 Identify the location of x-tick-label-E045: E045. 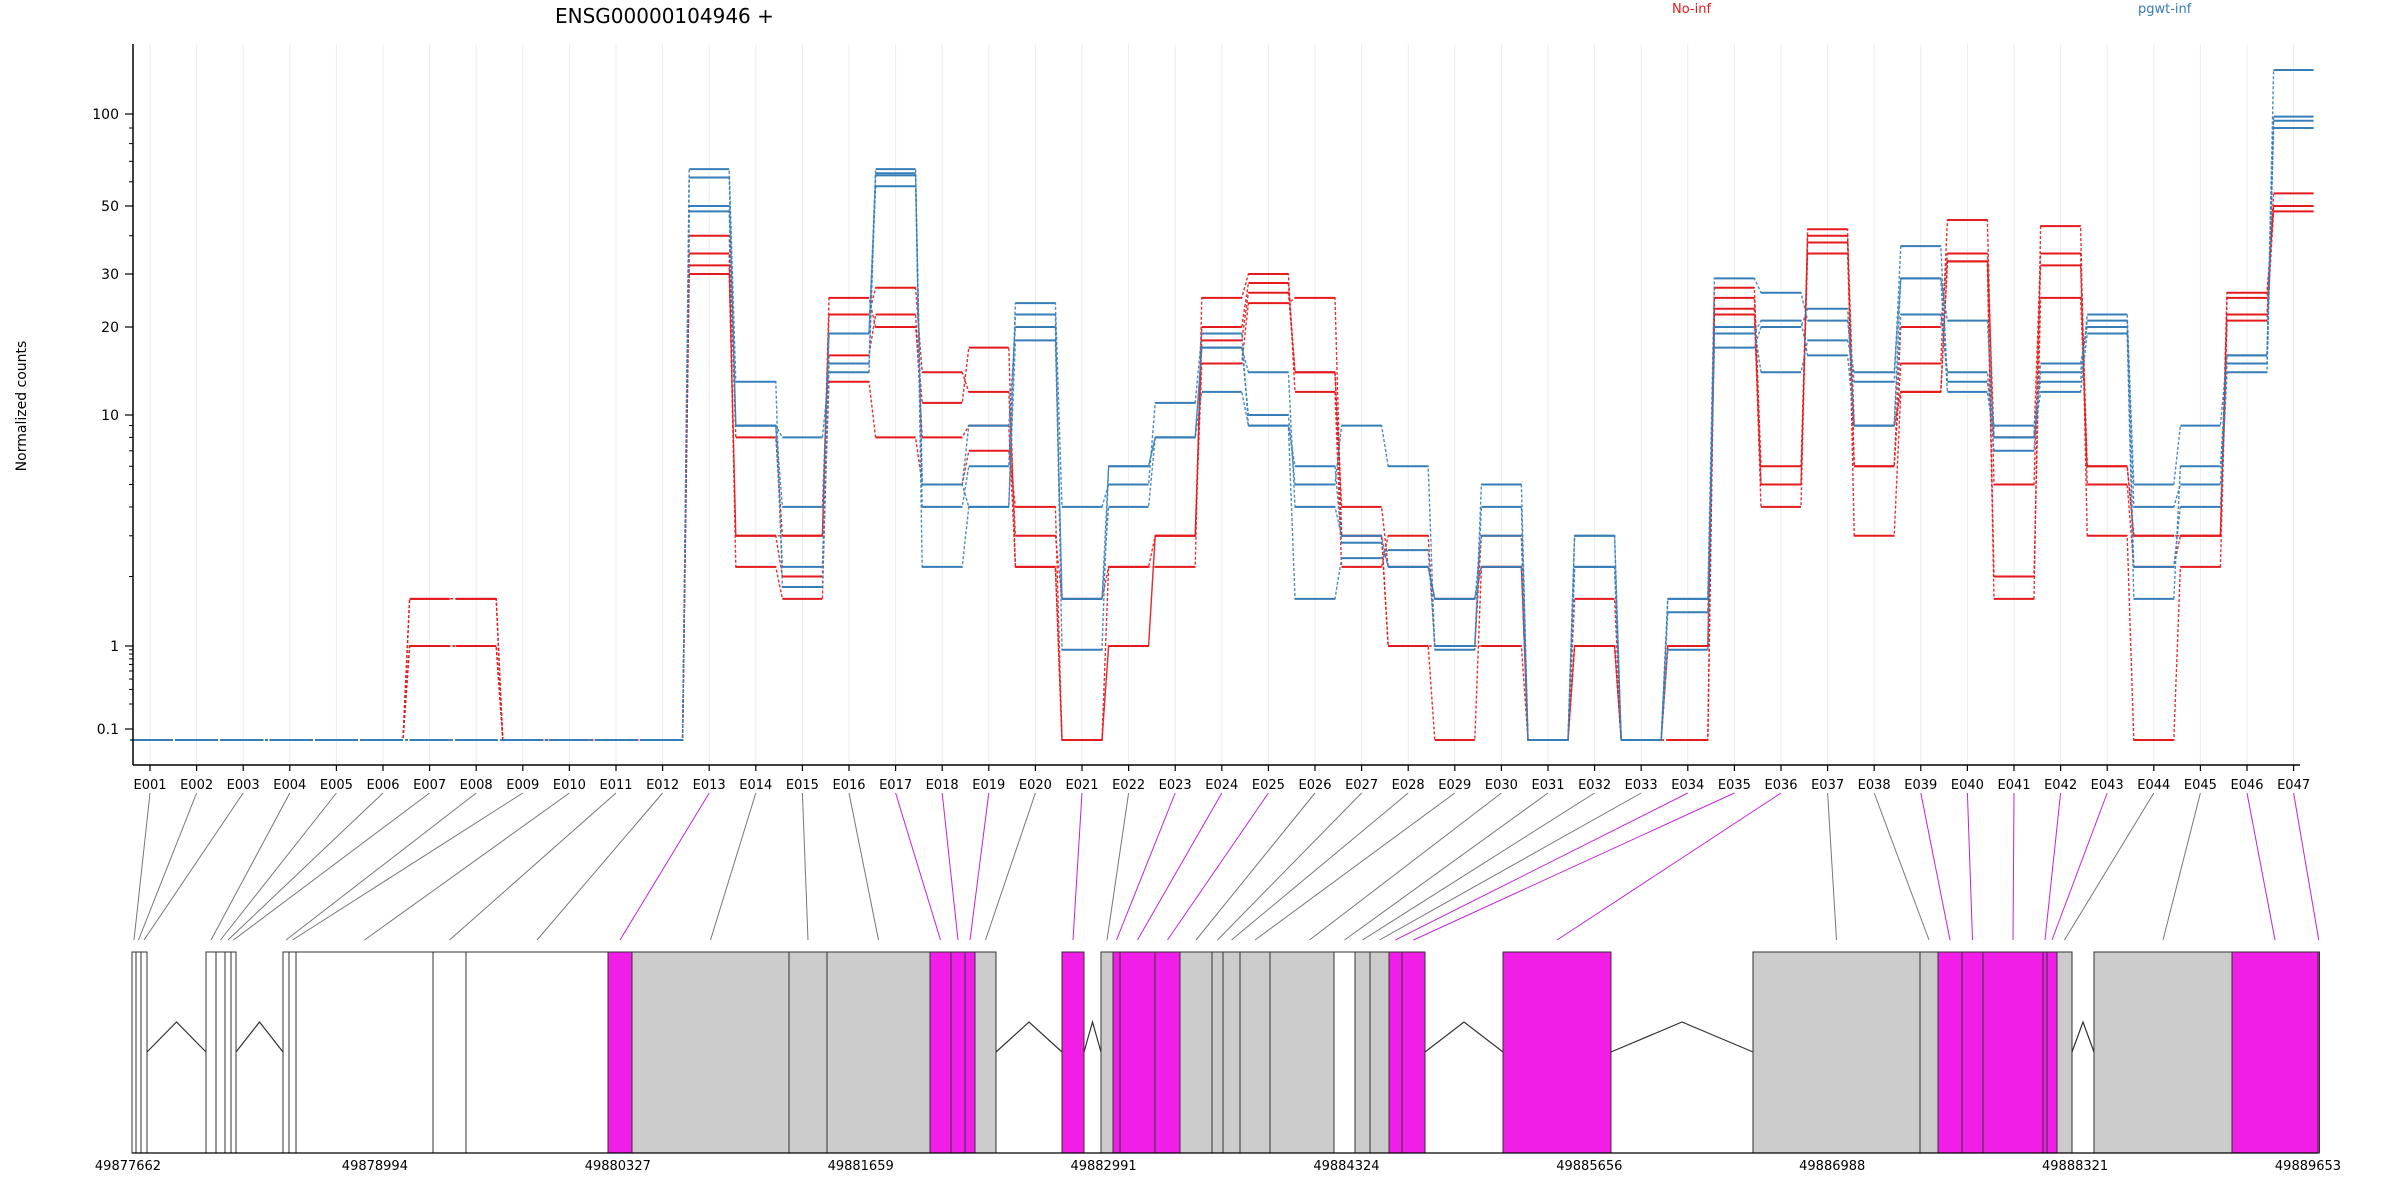
(2200, 785).